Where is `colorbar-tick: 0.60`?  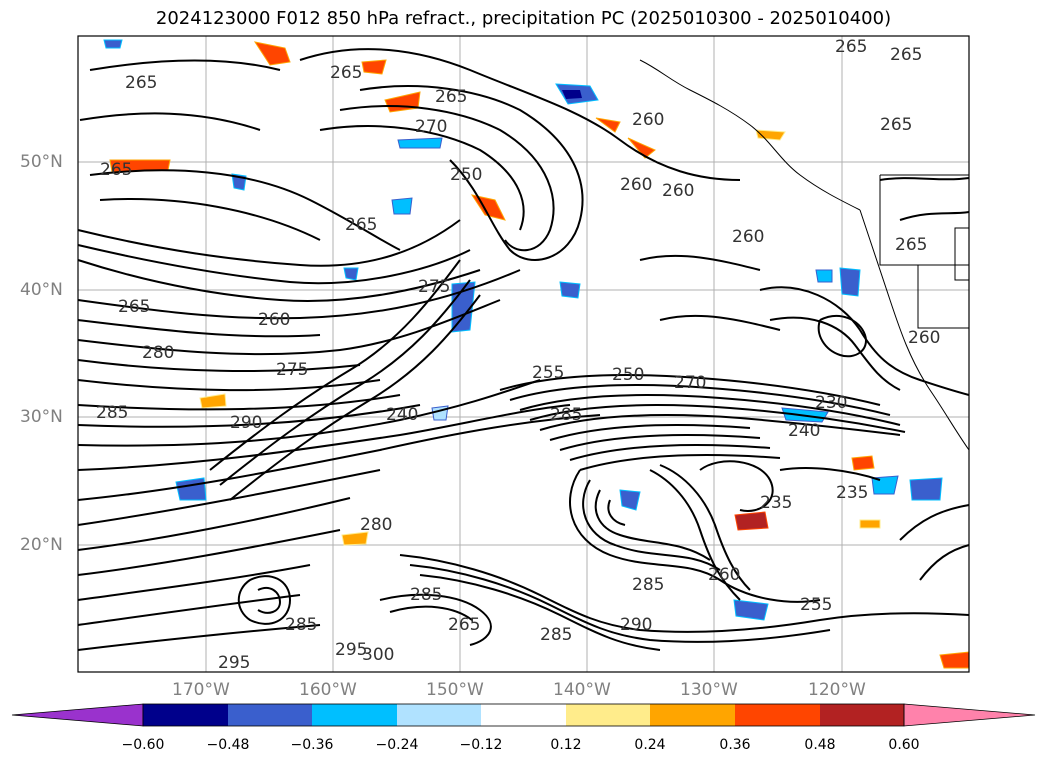 colorbar-tick: 0.60 is located at coordinates (904, 745).